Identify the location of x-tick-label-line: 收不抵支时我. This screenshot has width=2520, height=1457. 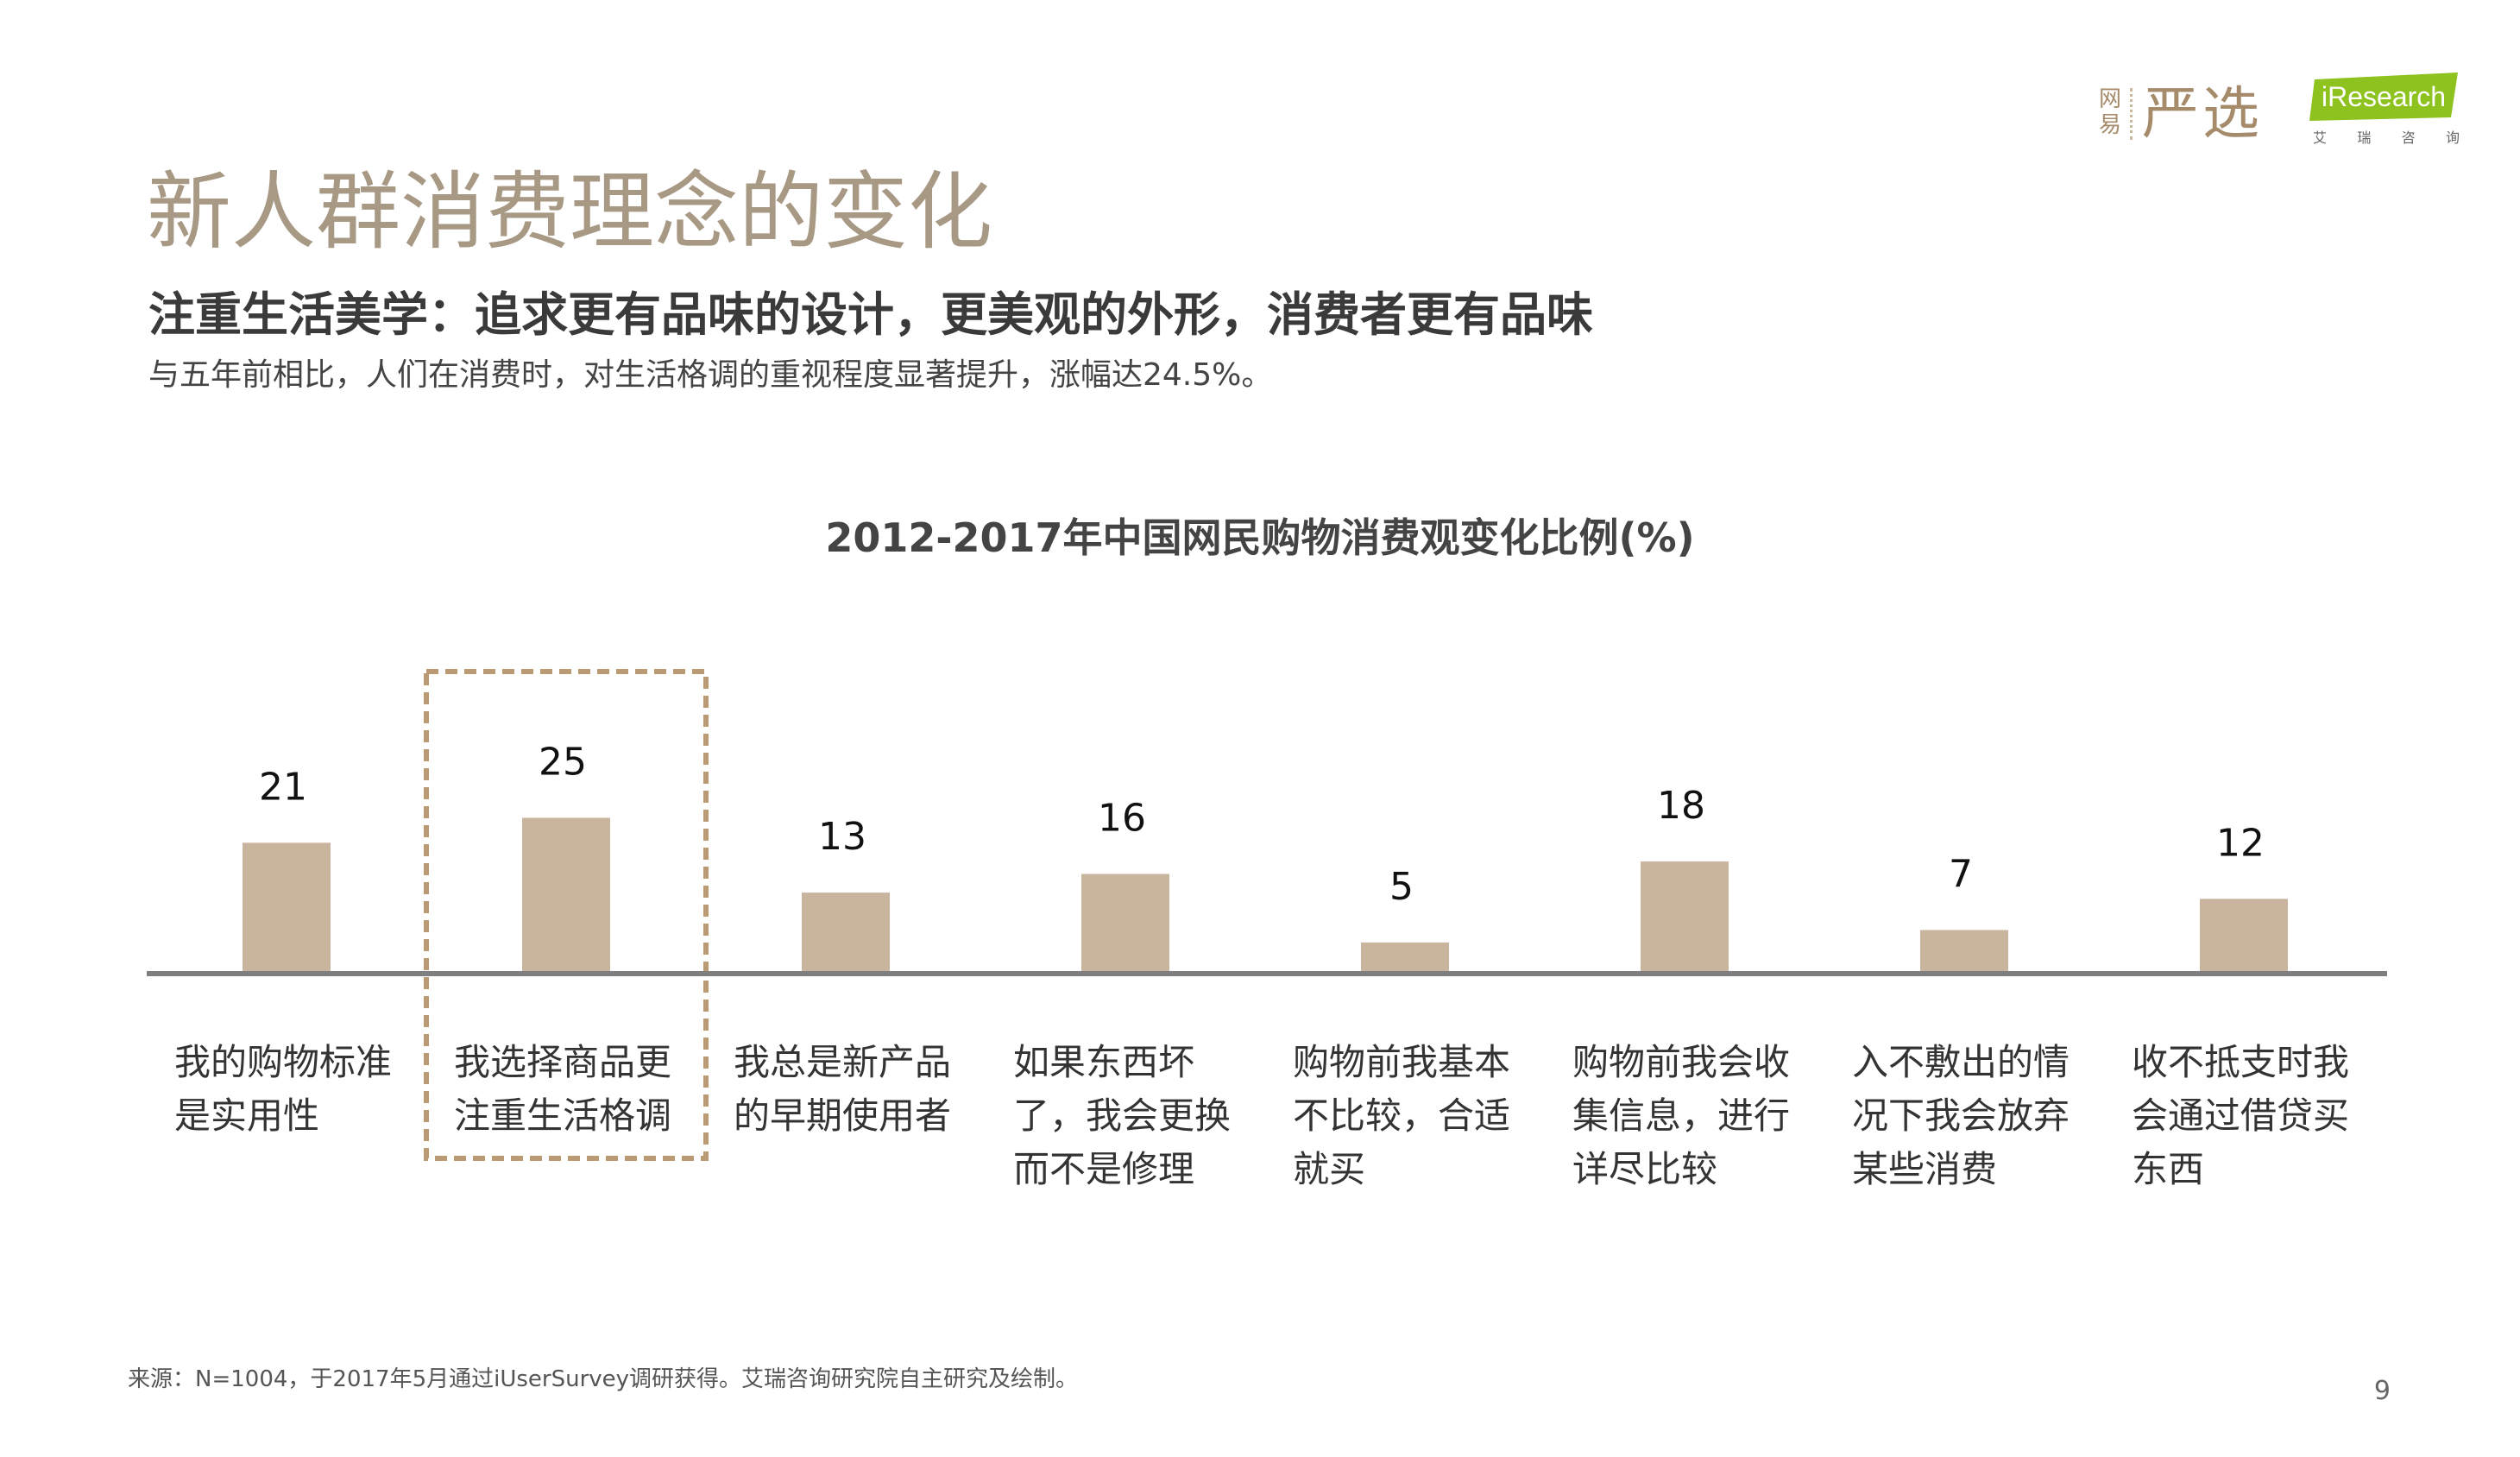
(2241, 1062).